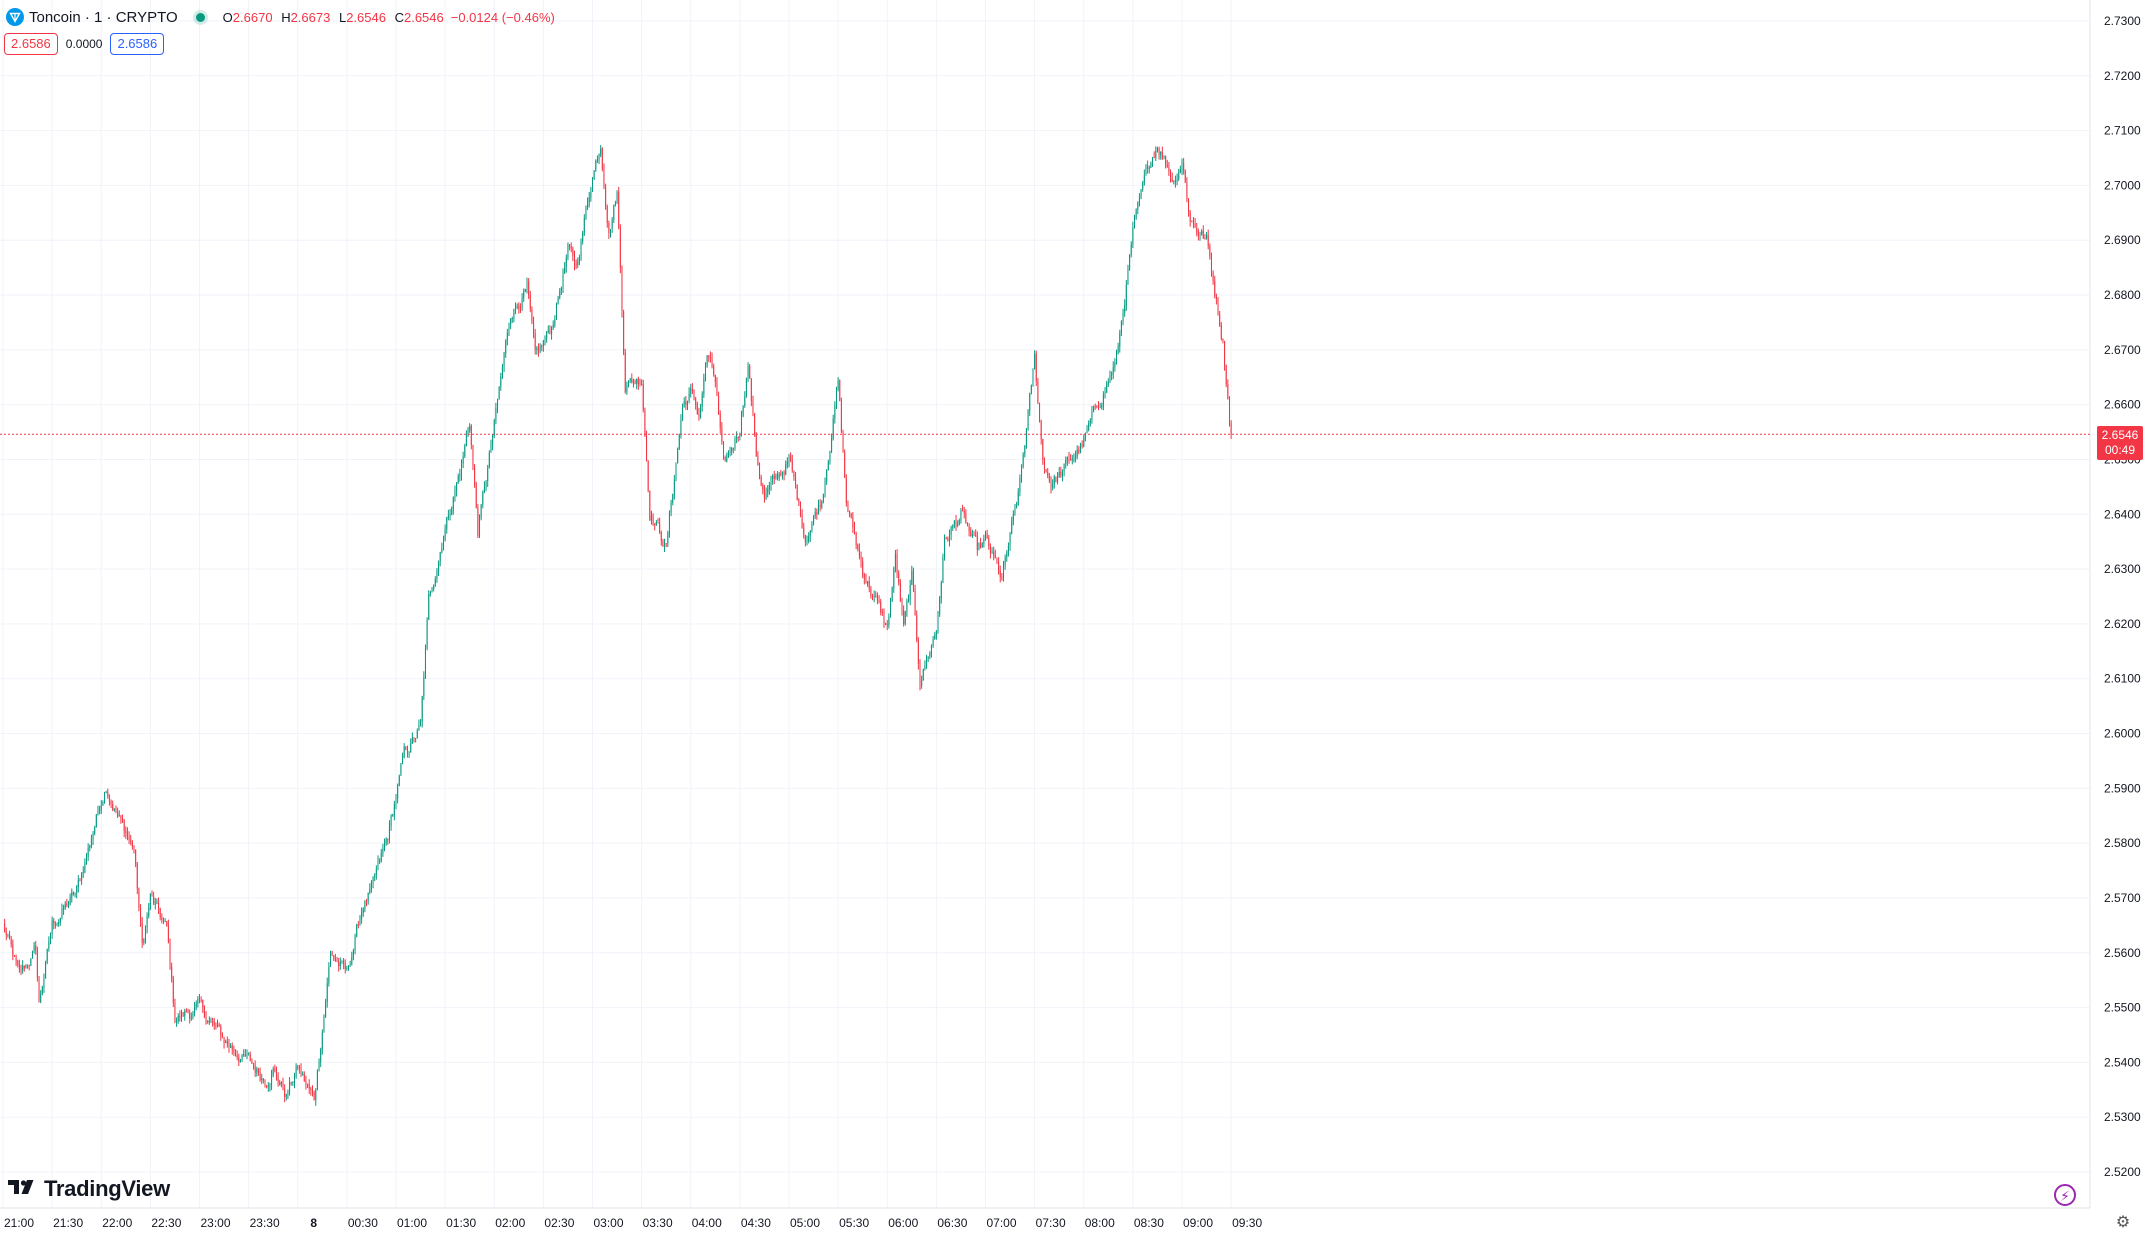 Image resolution: width=2151 pixels, height=1243 pixels. Describe the element at coordinates (89, 1189) in the screenshot. I see `tradingview-logo: TradingView` at that location.